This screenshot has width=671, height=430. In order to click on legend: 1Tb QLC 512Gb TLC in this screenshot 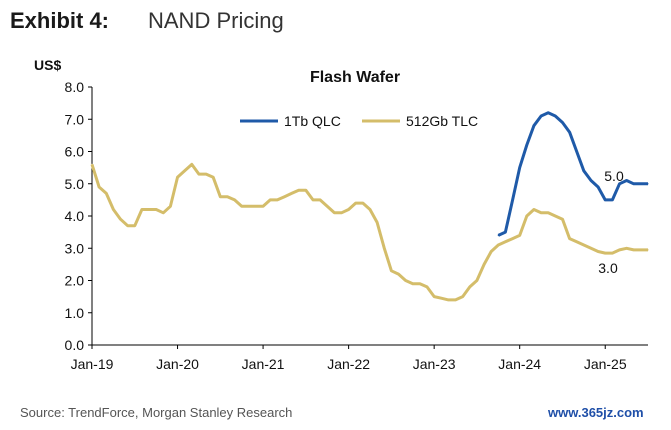, I will do `click(359, 121)`.